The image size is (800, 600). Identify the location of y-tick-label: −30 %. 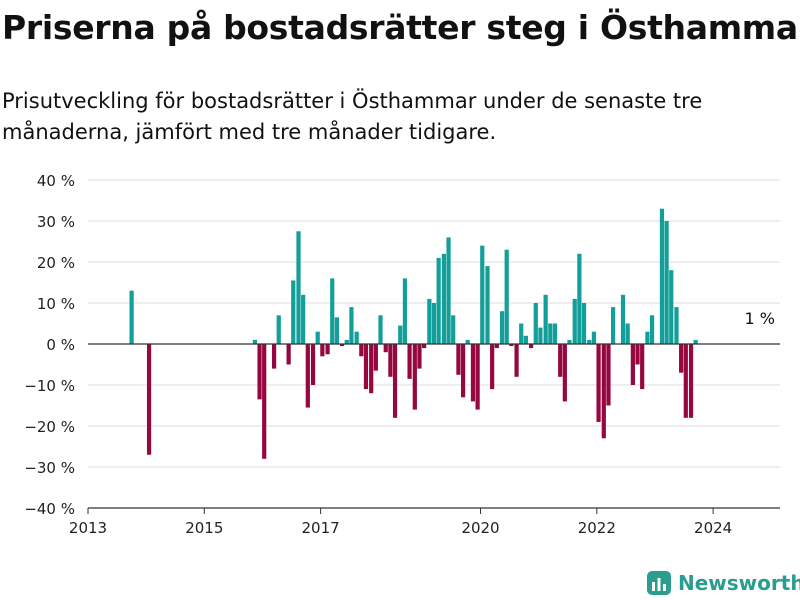
(49, 468).